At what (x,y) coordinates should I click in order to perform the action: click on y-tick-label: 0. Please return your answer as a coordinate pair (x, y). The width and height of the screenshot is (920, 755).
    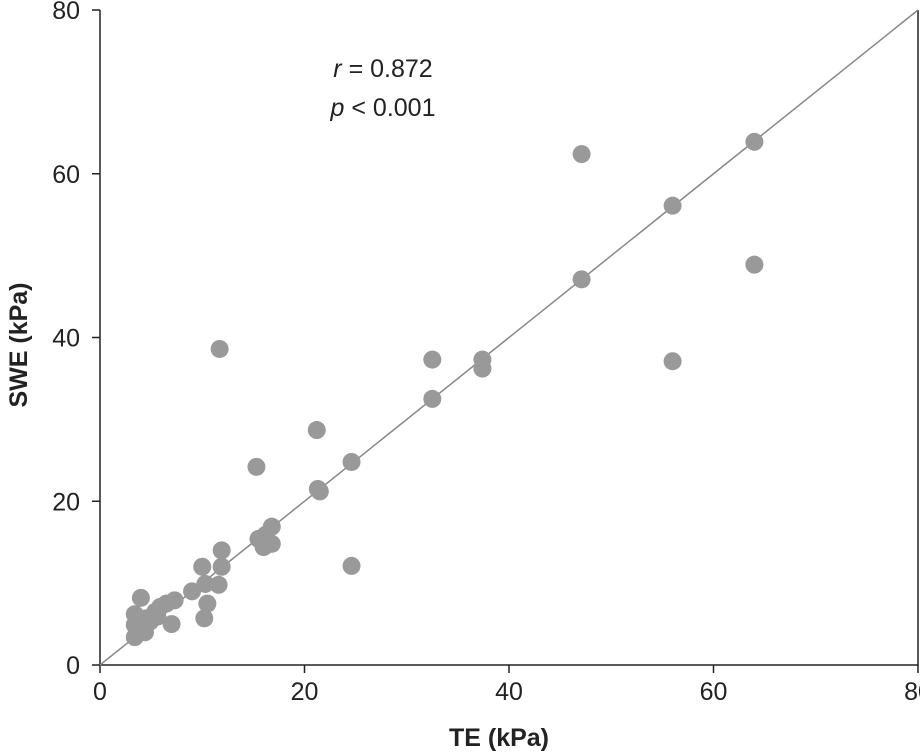
    Looking at the image, I should click on (73, 666).